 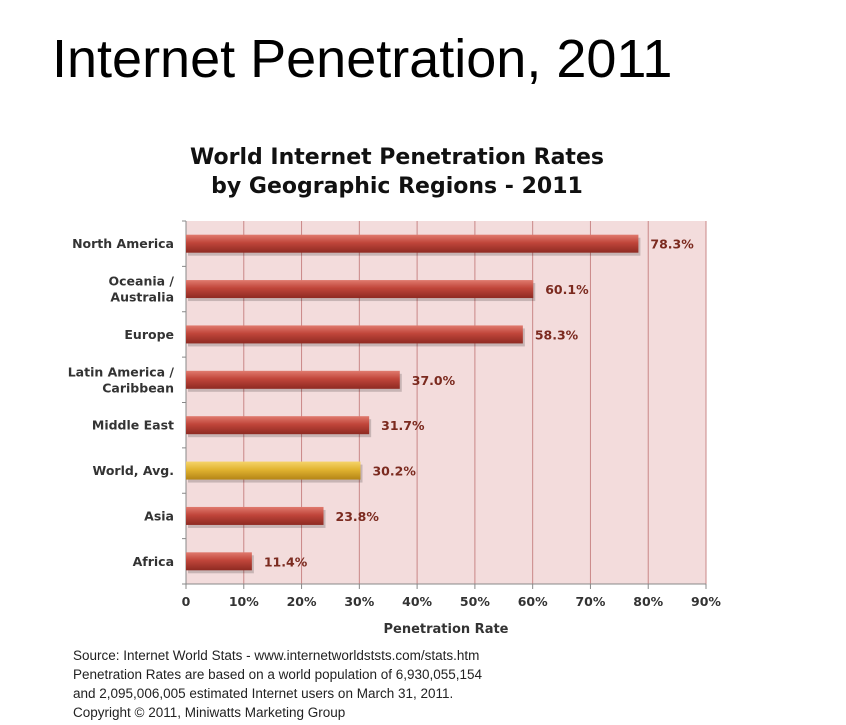 I want to click on value-label: 11.4%, so click(x=286, y=561).